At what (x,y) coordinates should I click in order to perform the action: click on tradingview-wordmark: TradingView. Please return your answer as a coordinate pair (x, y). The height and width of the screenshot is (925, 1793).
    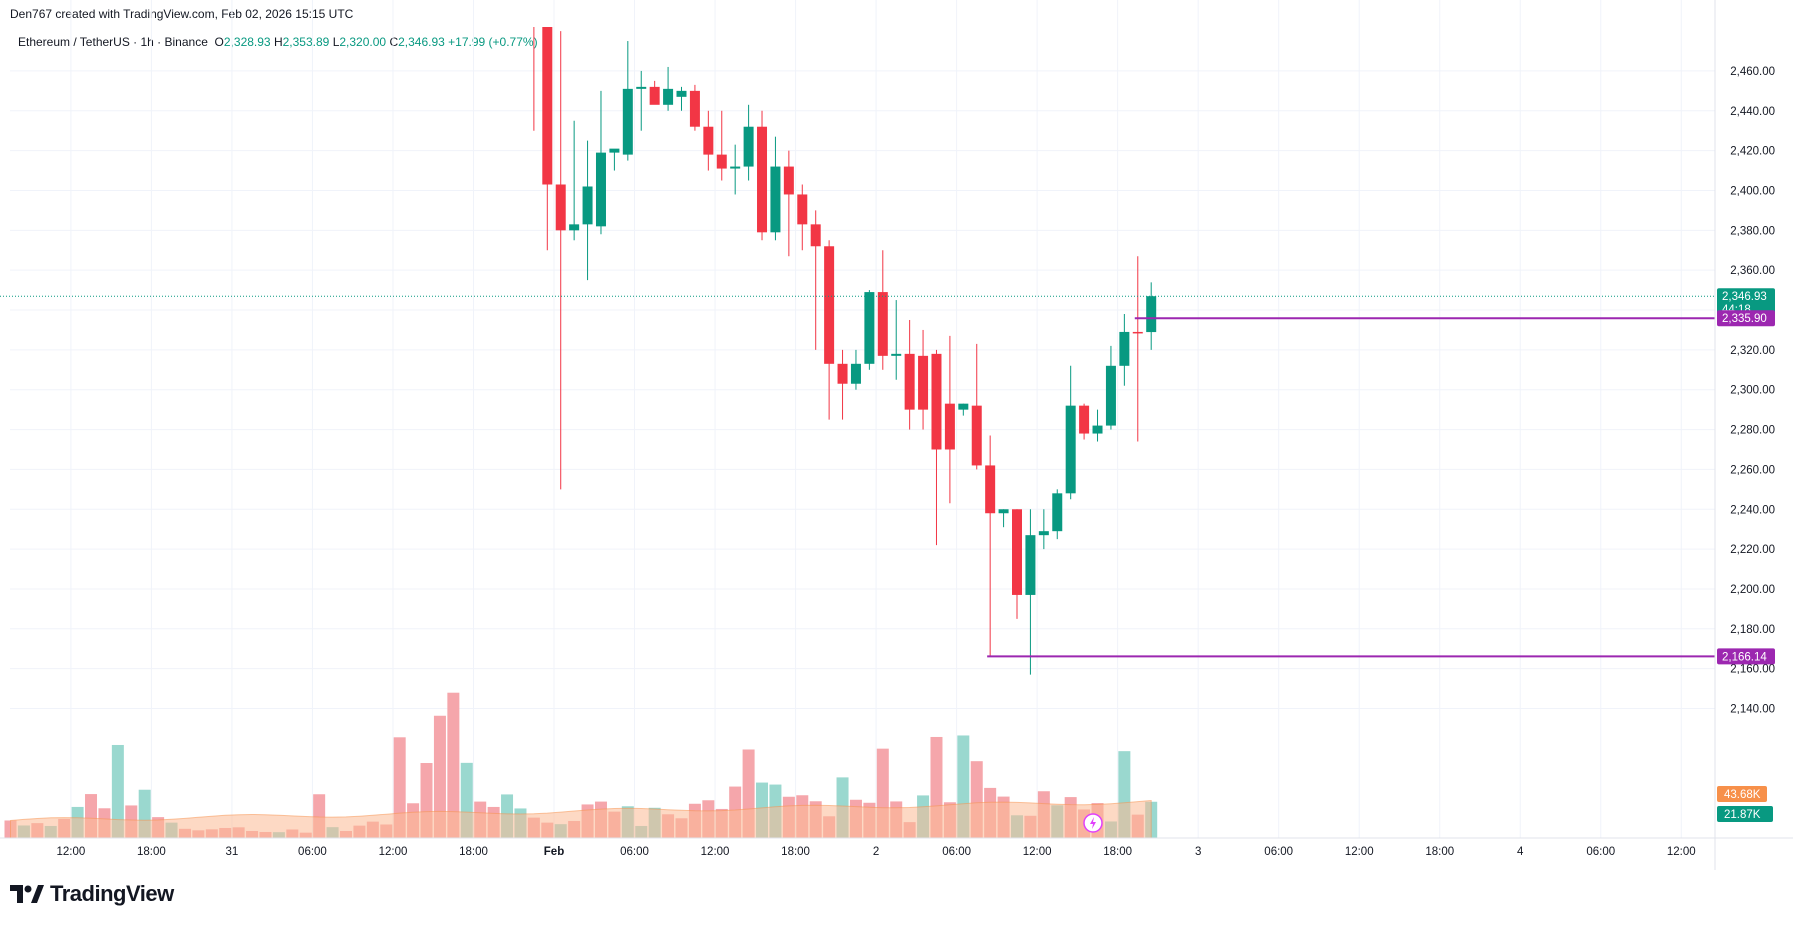
    Looking at the image, I should click on (112, 893).